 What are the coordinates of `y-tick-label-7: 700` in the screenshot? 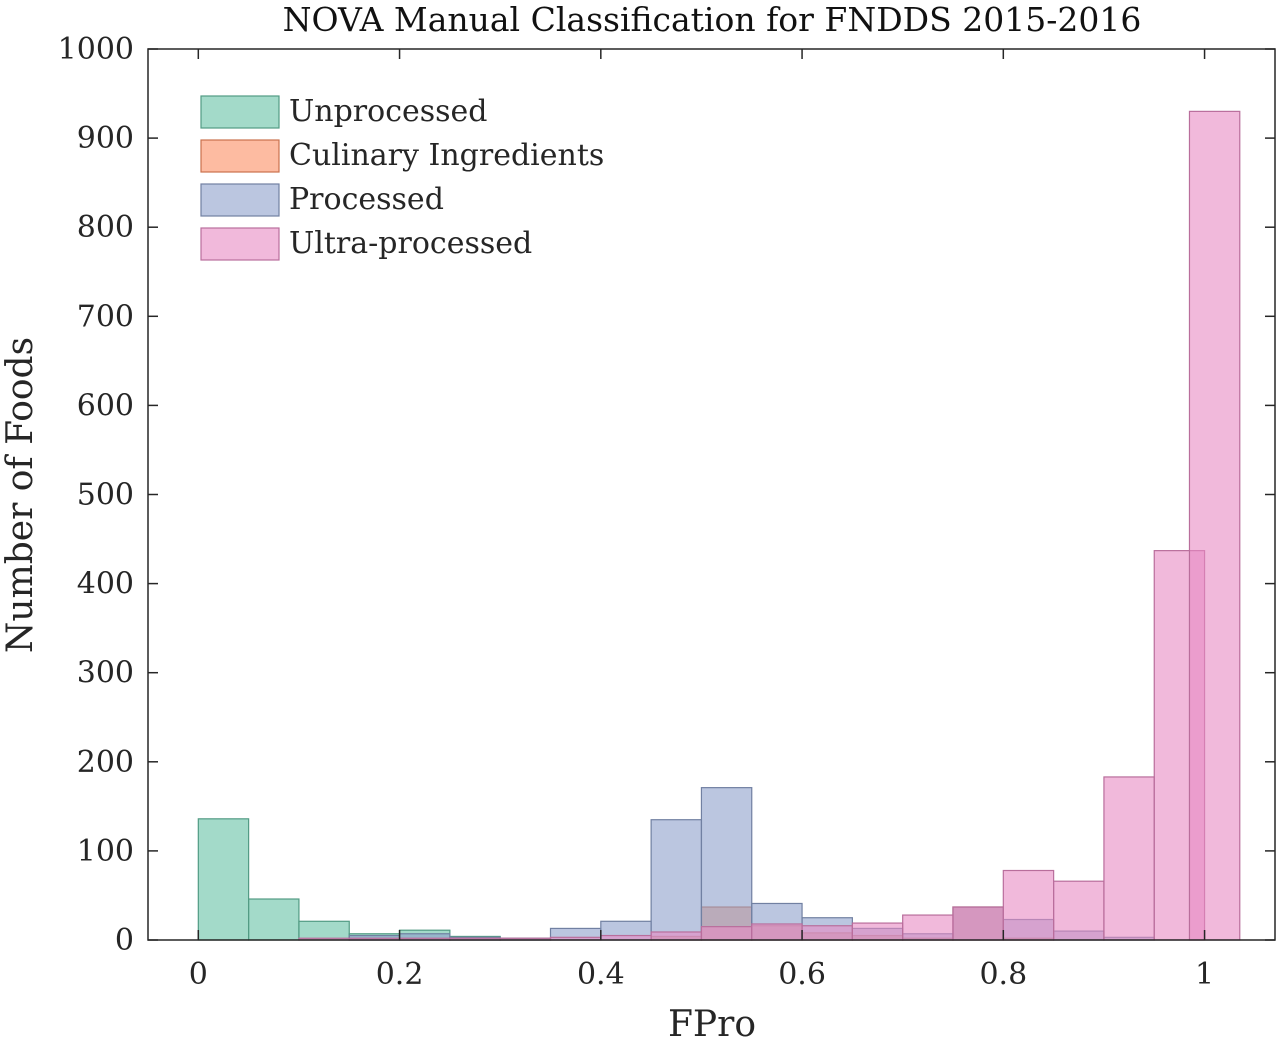 It's located at (105, 316).